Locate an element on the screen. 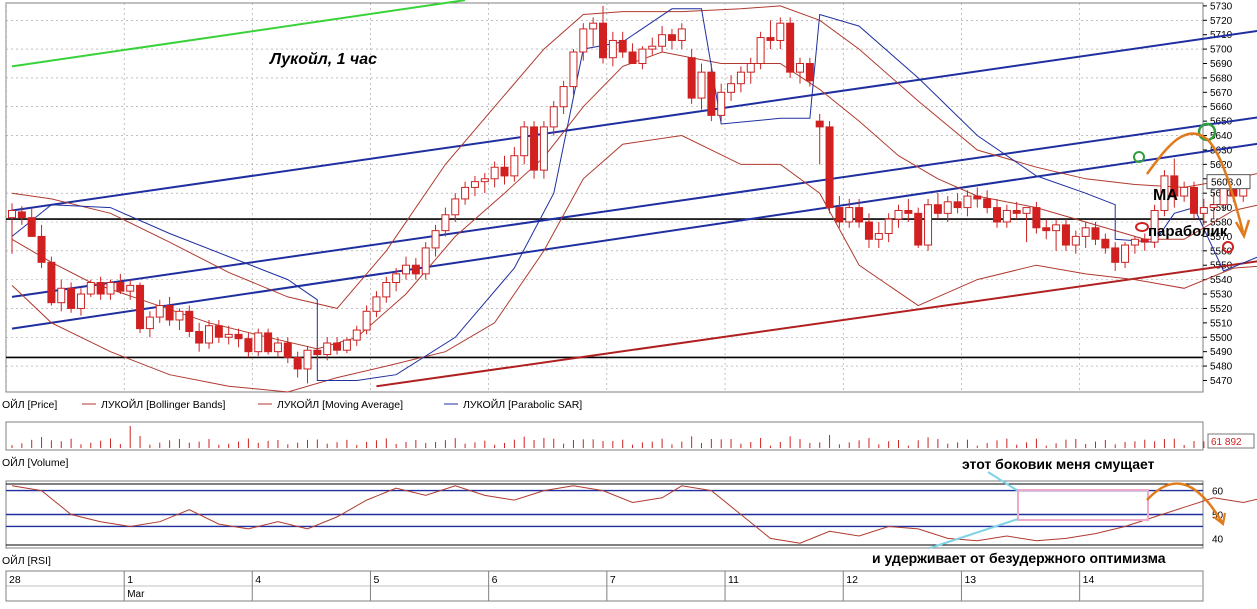 The height and width of the screenshot is (609, 1257). date-label: 28 is located at coordinates (15, 580).